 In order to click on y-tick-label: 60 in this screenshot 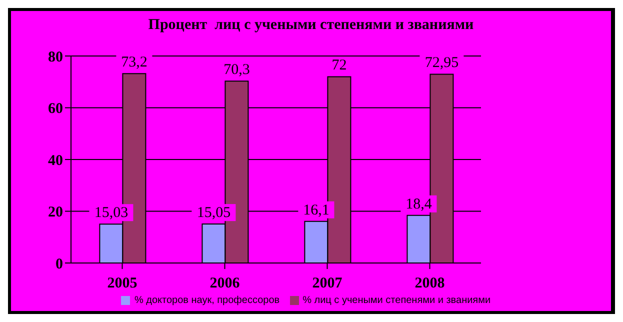, I will do `click(55, 109)`.